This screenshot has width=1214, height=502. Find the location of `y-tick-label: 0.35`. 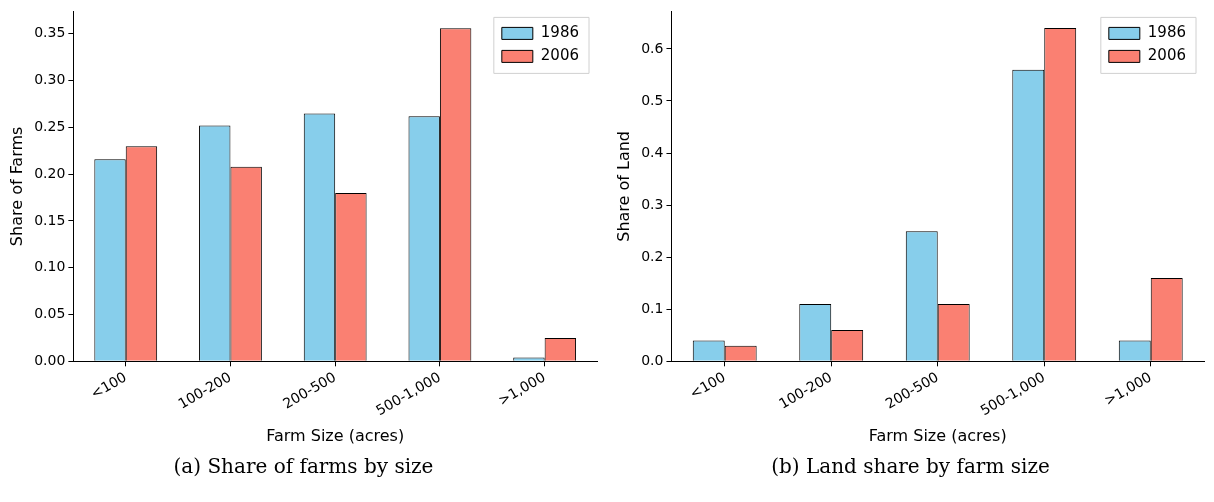

y-tick-label: 0.35 is located at coordinates (50, 32).